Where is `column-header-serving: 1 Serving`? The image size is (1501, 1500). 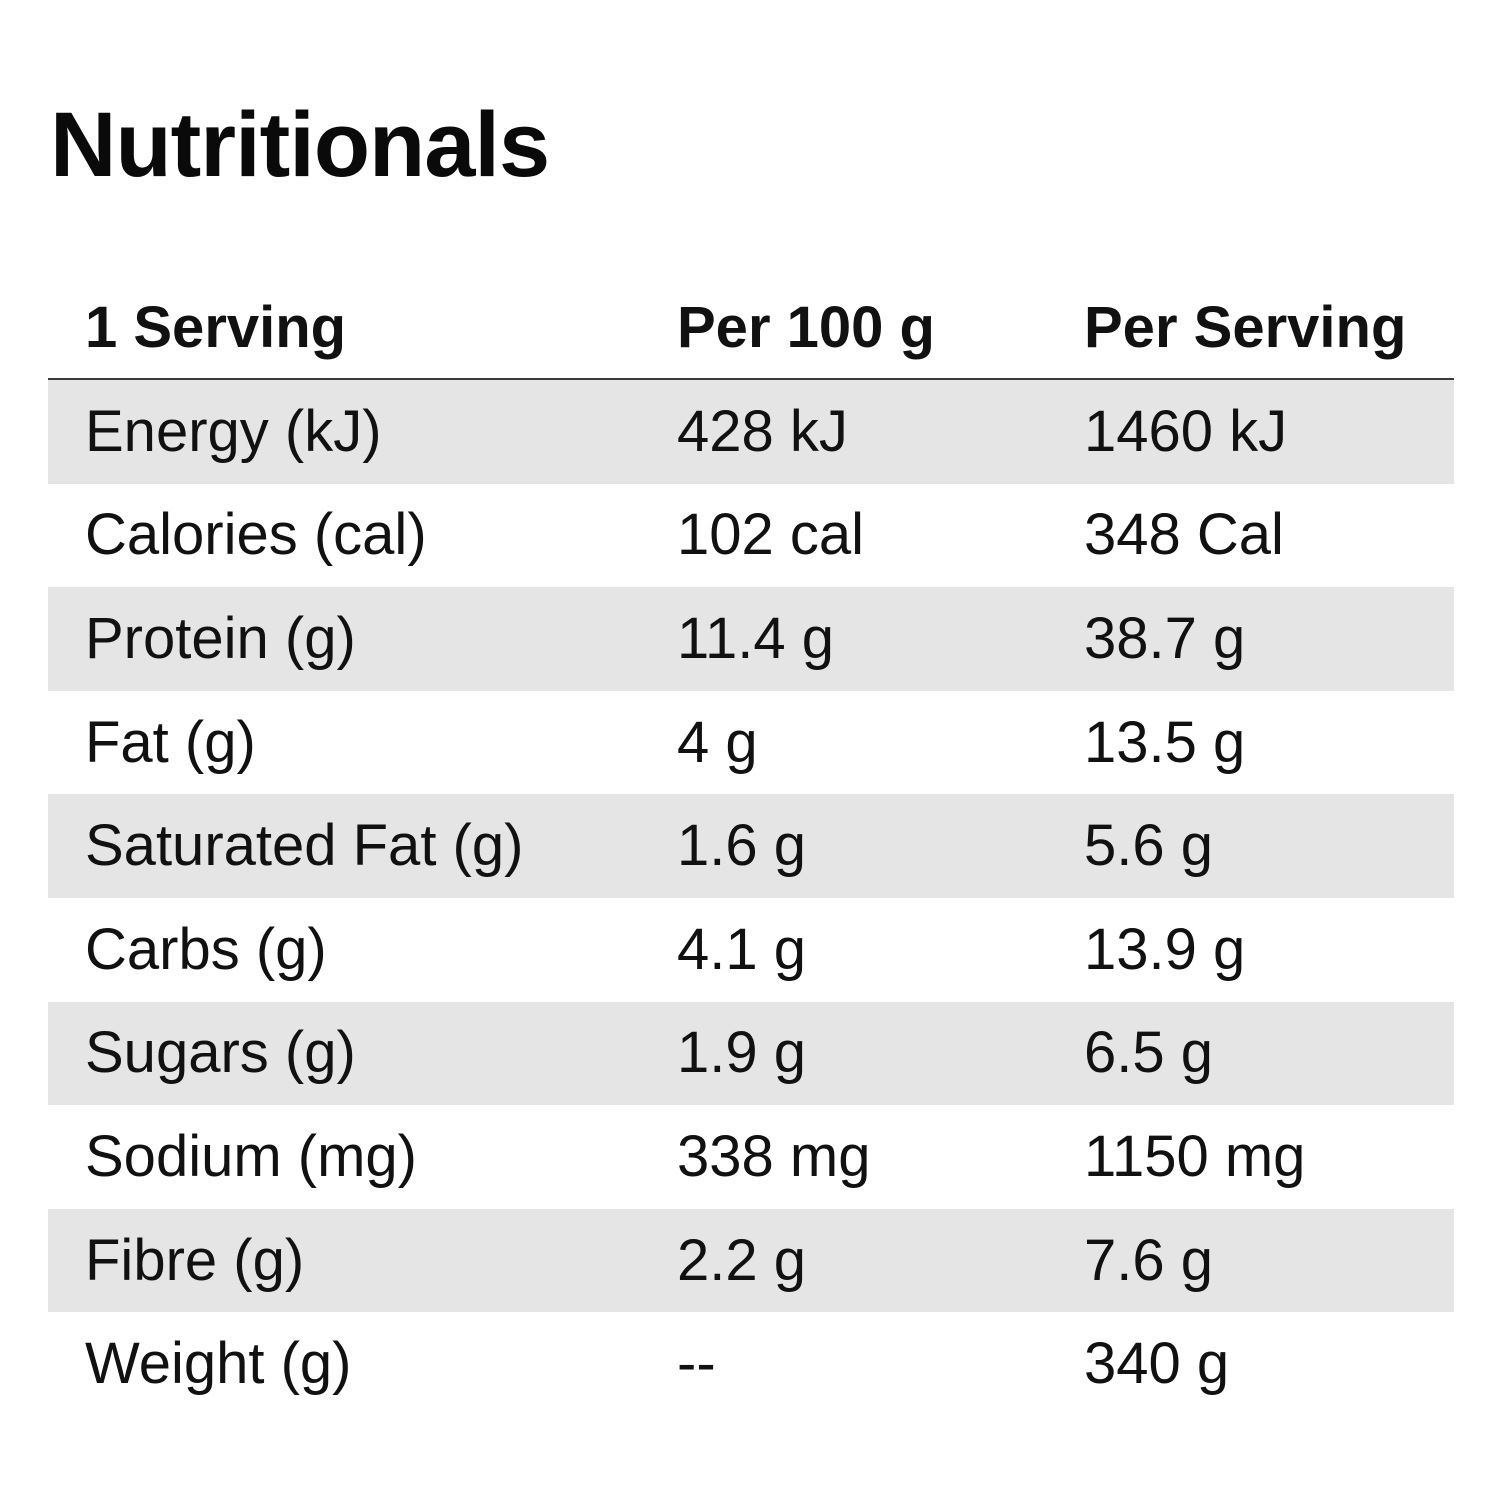 column-header-serving: 1 Serving is located at coordinates (216, 327).